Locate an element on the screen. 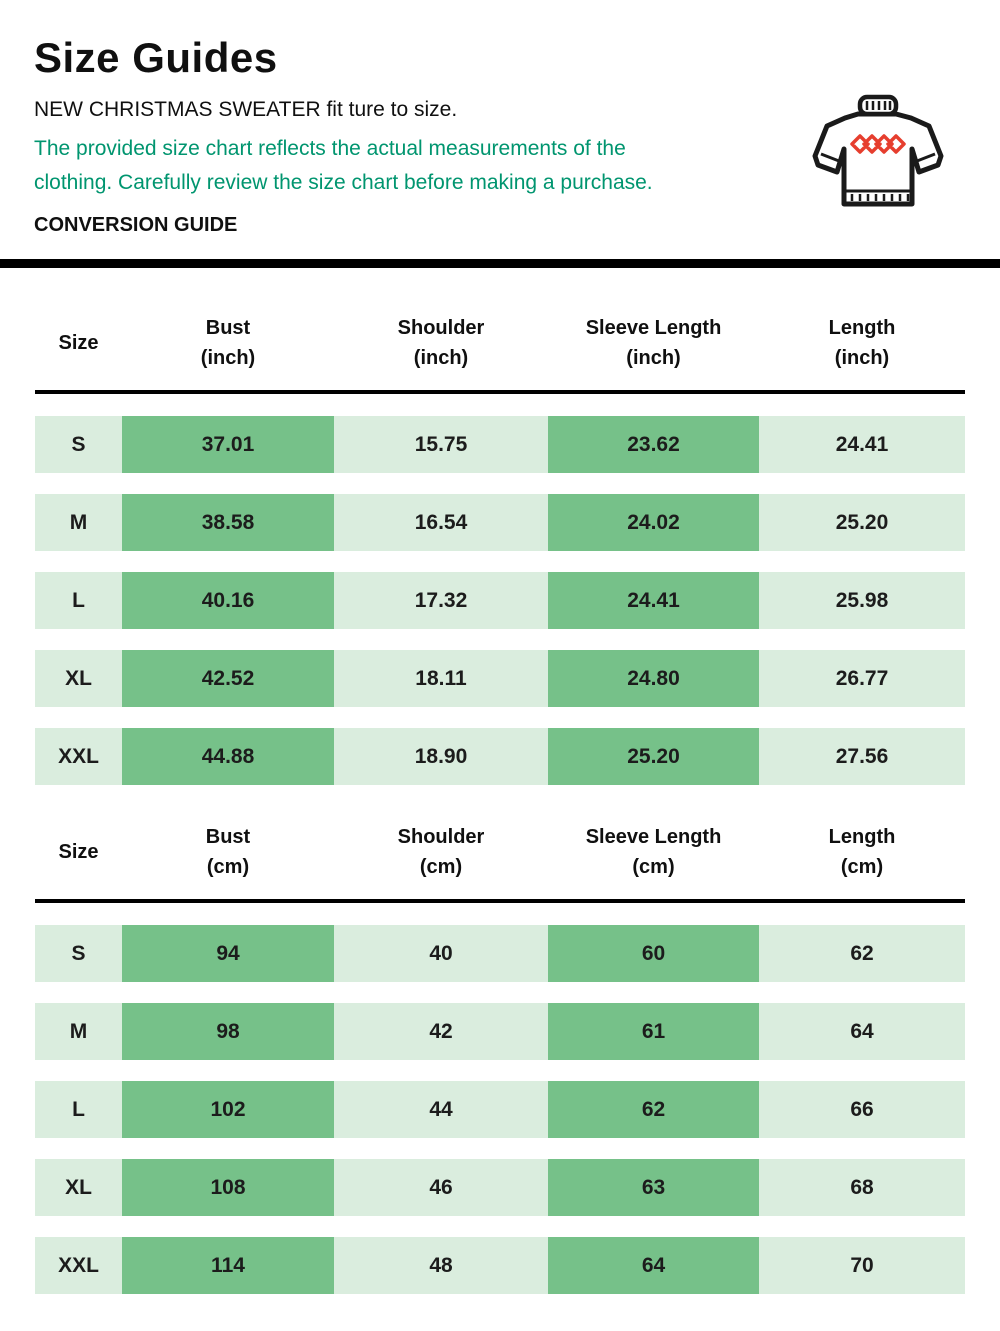  shoulder-value-cell: 40 is located at coordinates (441, 953).